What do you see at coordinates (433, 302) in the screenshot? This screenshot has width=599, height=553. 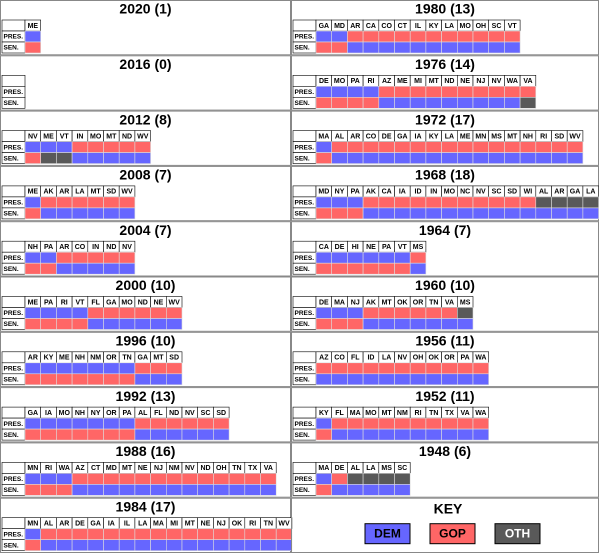 I see `state-label: TN` at bounding box center [433, 302].